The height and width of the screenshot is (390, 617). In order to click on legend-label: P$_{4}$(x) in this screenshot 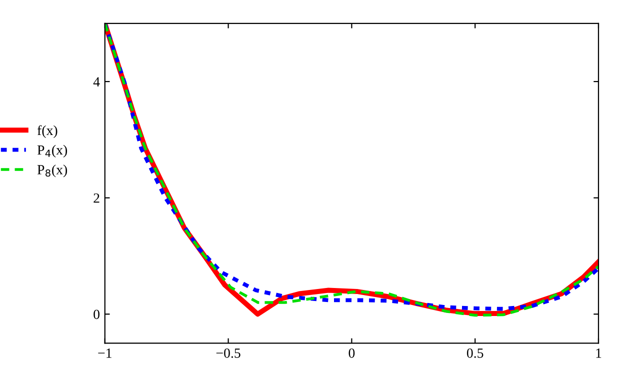, I will do `click(52, 151)`.